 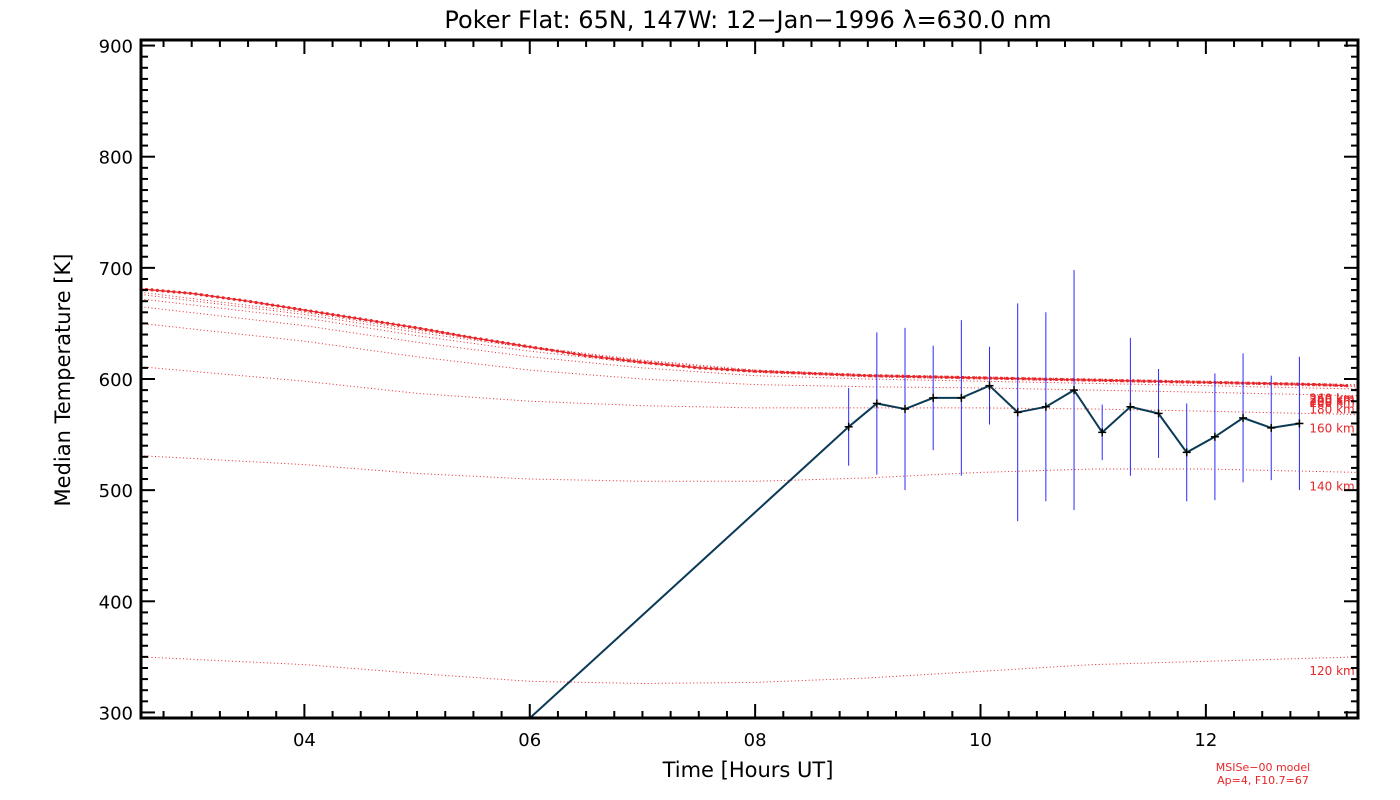 What do you see at coordinates (755, 740) in the screenshot?
I see `x-tick-label: 08` at bounding box center [755, 740].